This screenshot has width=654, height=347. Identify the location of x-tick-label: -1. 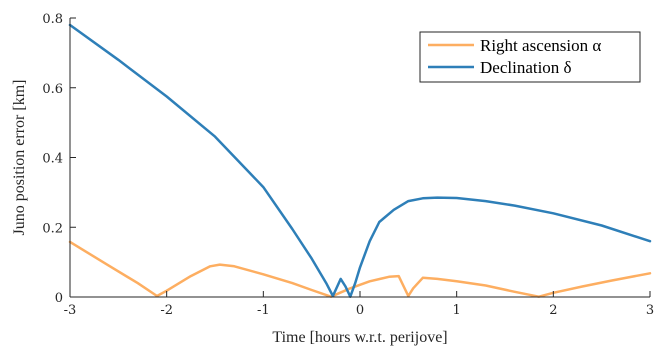
(263, 310).